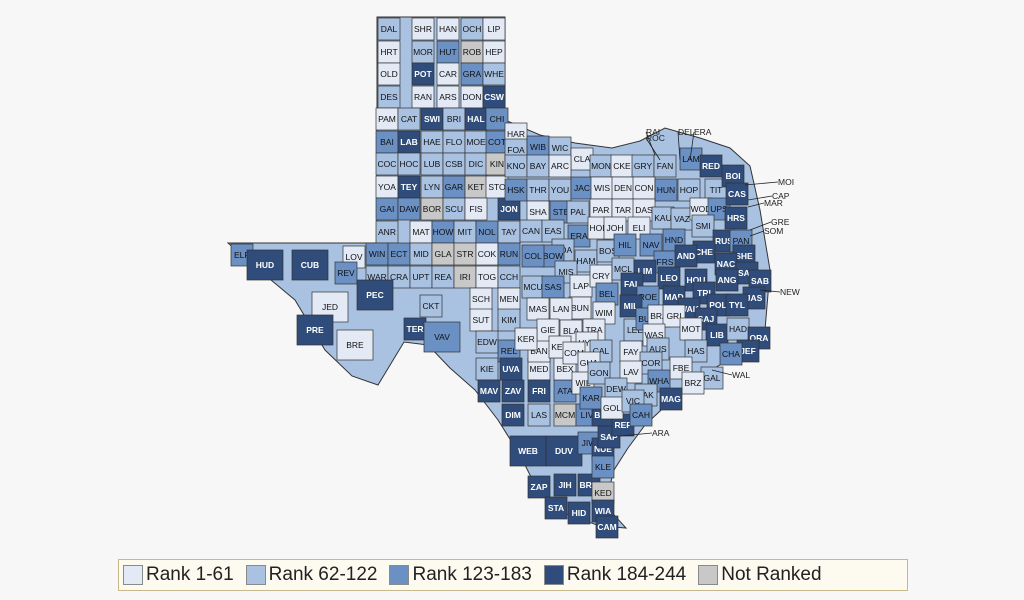  What do you see at coordinates (696, 351) in the screenshot?
I see `county-has: HAS` at bounding box center [696, 351].